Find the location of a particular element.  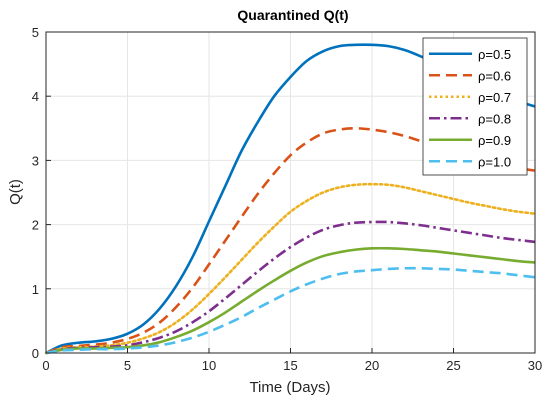

x-tick-label: 10 is located at coordinates (209, 365).